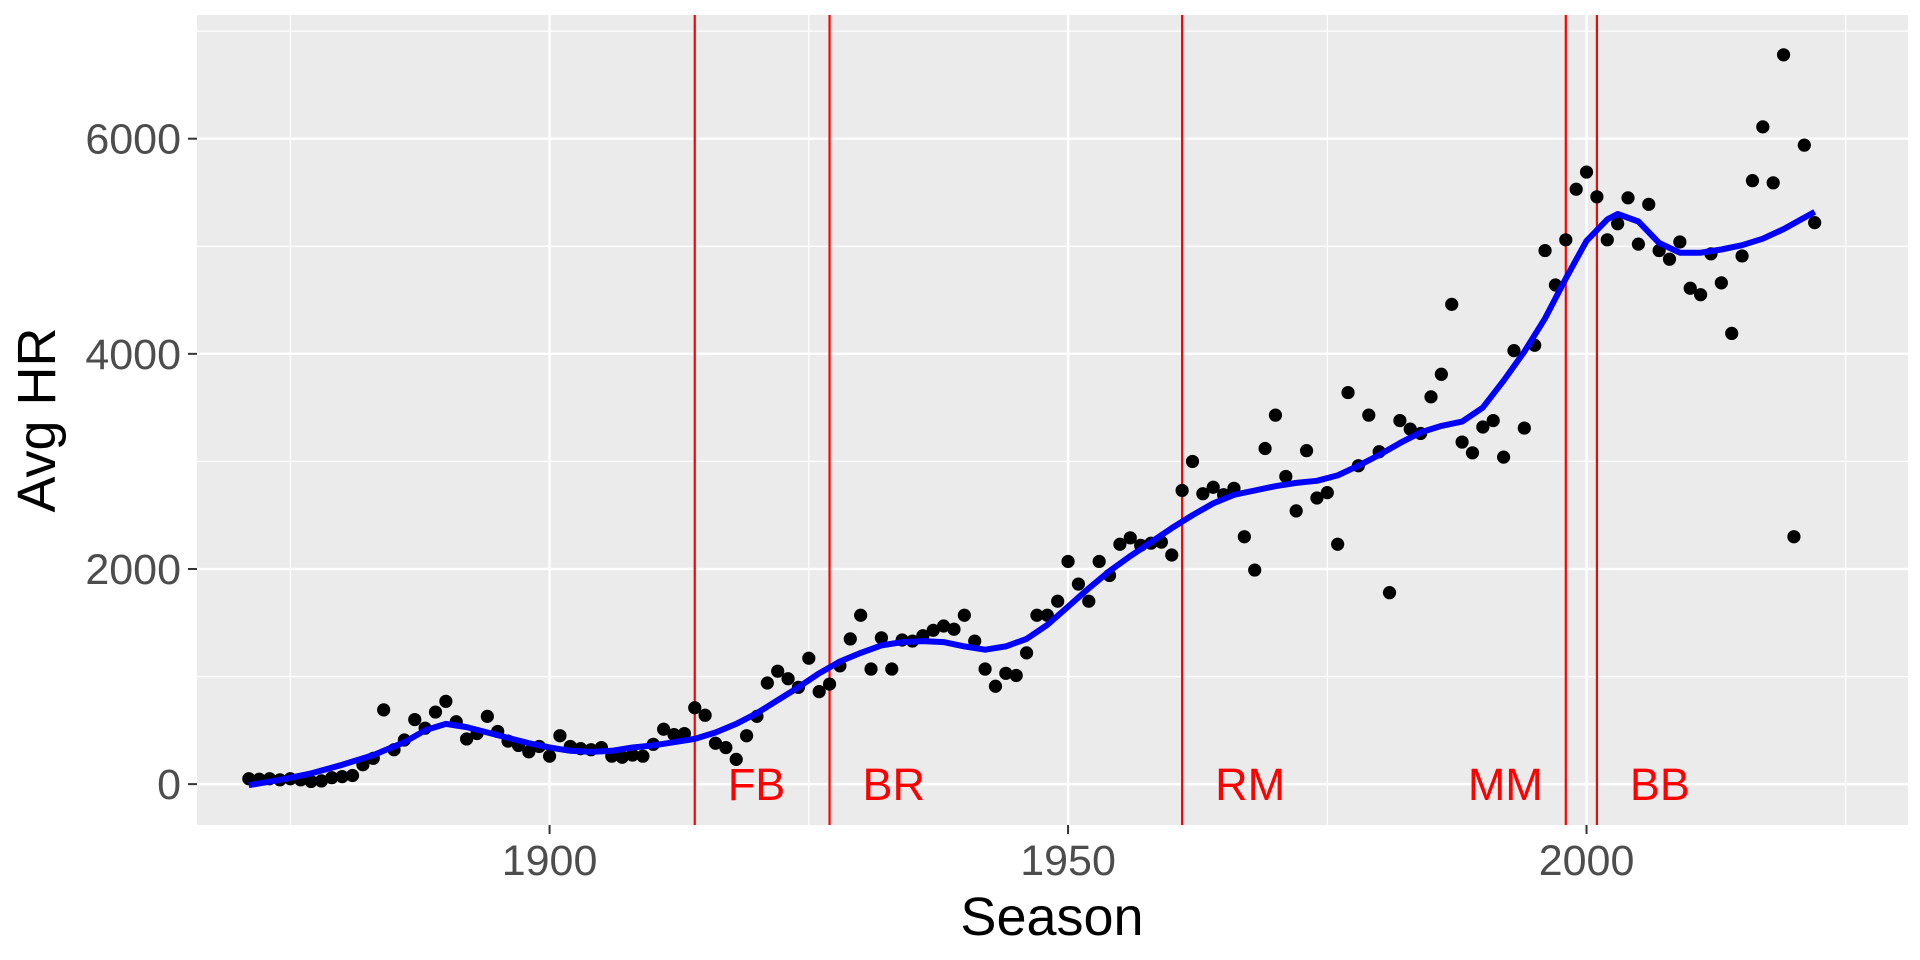 This screenshot has width=1920, height=960. Describe the element at coordinates (894, 784) in the screenshot. I see `era-label: BR` at that location.